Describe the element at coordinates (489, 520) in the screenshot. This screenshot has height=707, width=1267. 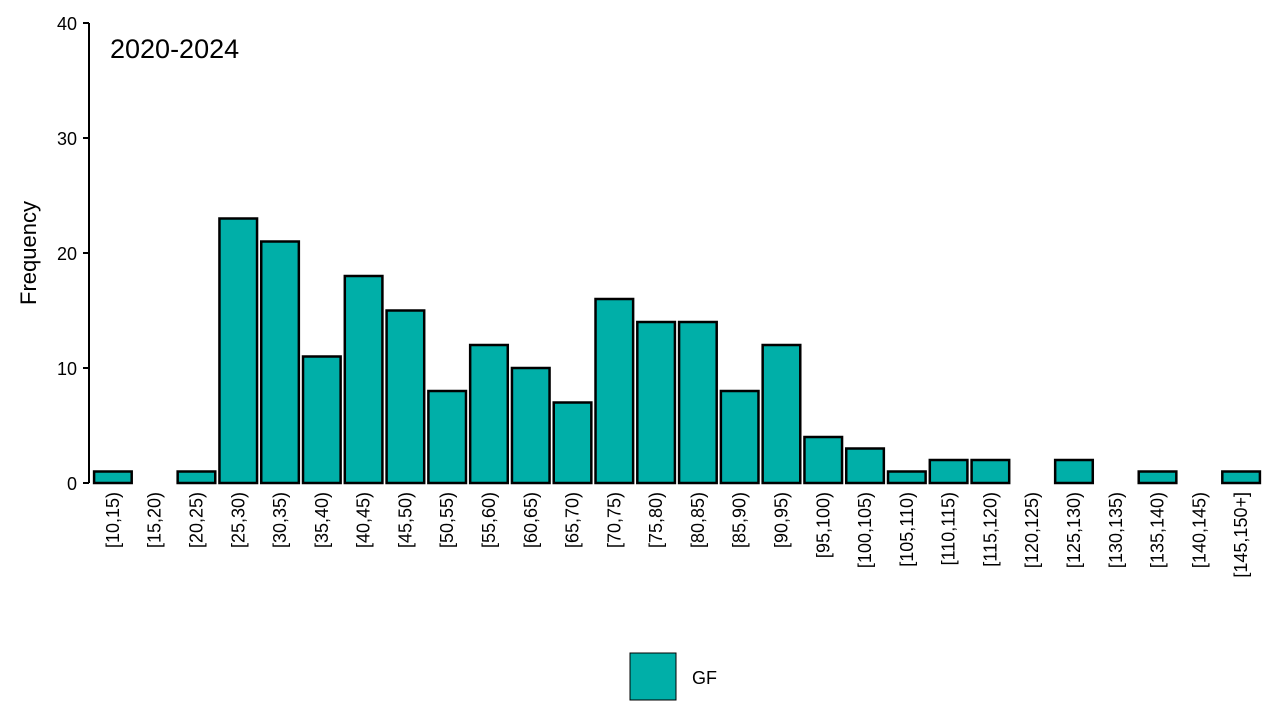
I see `x-tick-label: [55,60)` at that location.